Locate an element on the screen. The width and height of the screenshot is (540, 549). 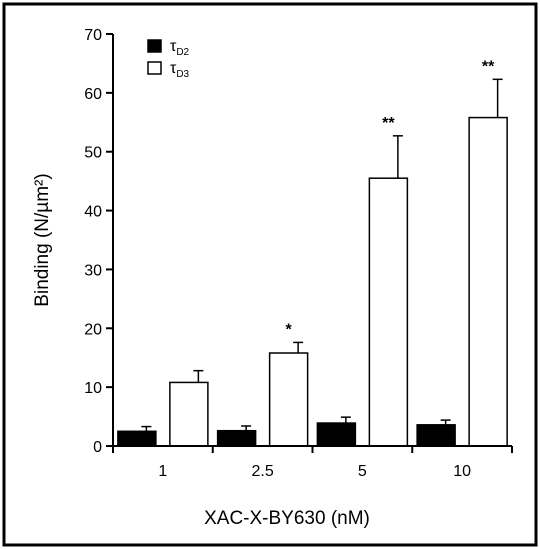
y-tick-label: 40 is located at coordinates (93, 212).